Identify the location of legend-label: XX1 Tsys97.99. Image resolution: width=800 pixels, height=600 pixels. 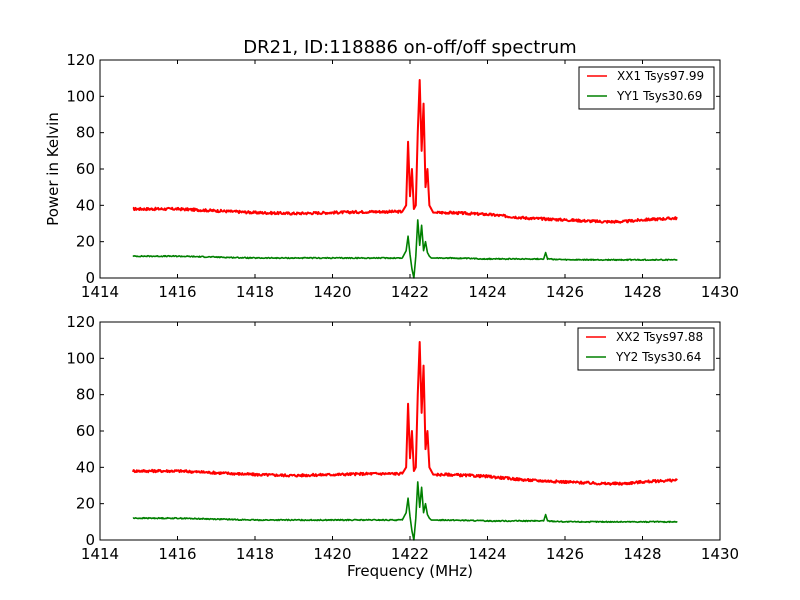
(660, 76).